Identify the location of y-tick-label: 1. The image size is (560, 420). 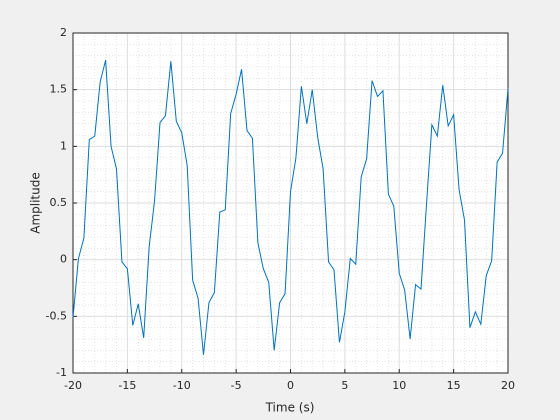
(63, 145).